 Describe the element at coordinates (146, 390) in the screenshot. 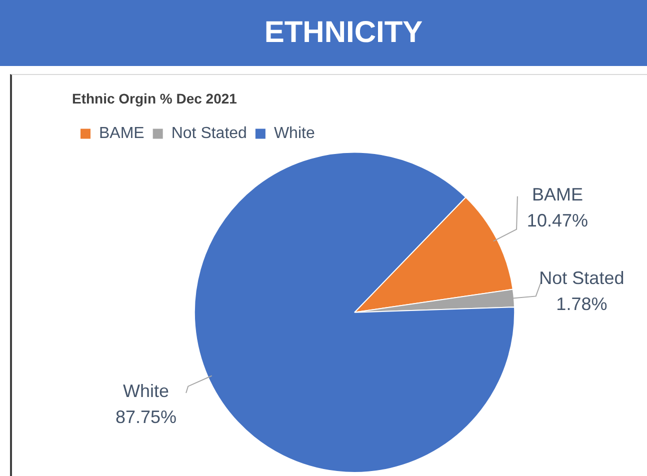

I see `slice-label: White` at that location.